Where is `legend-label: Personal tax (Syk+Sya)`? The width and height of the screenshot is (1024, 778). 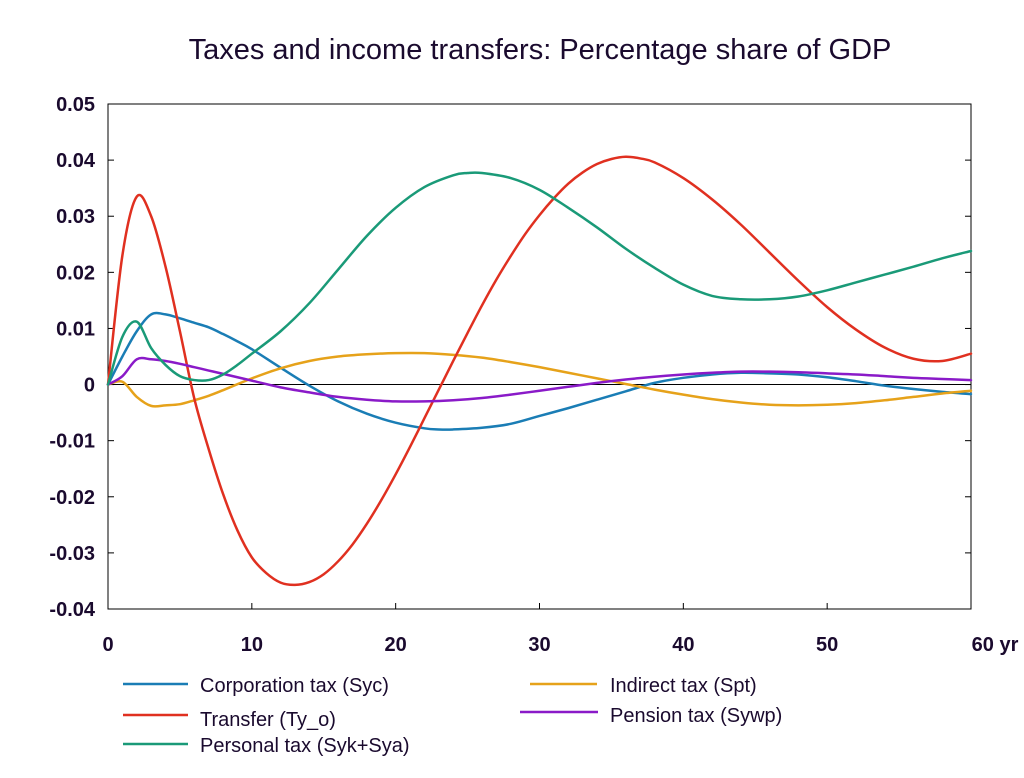
legend-label: Personal tax (Syk+Sya) is located at coordinates (305, 746).